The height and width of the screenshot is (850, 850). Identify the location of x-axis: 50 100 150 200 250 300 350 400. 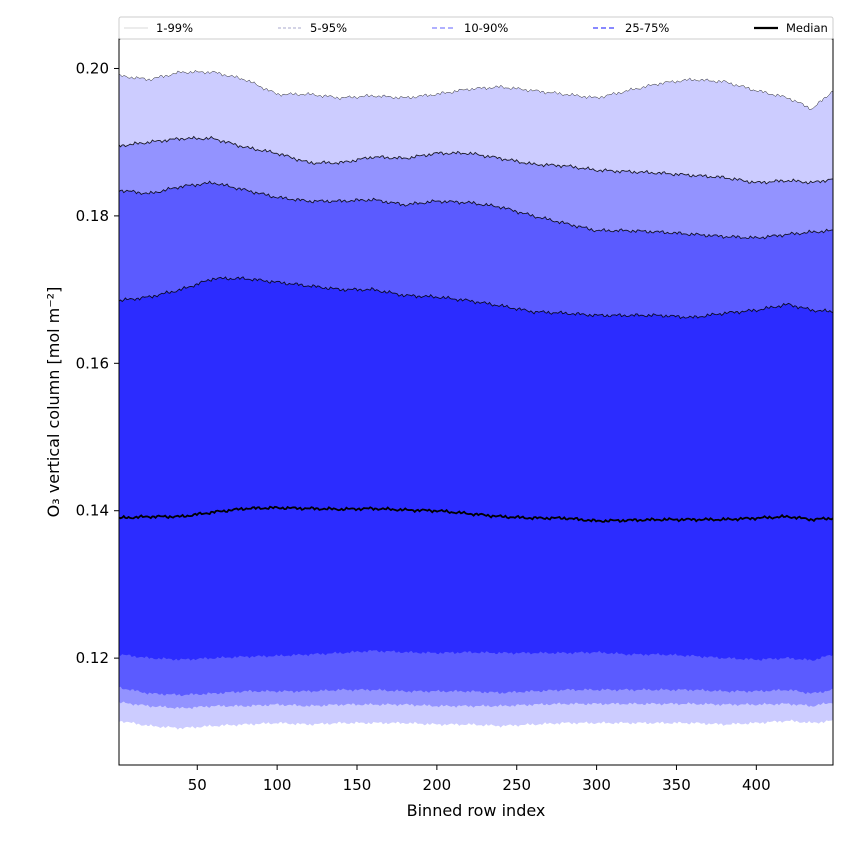
(479, 779).